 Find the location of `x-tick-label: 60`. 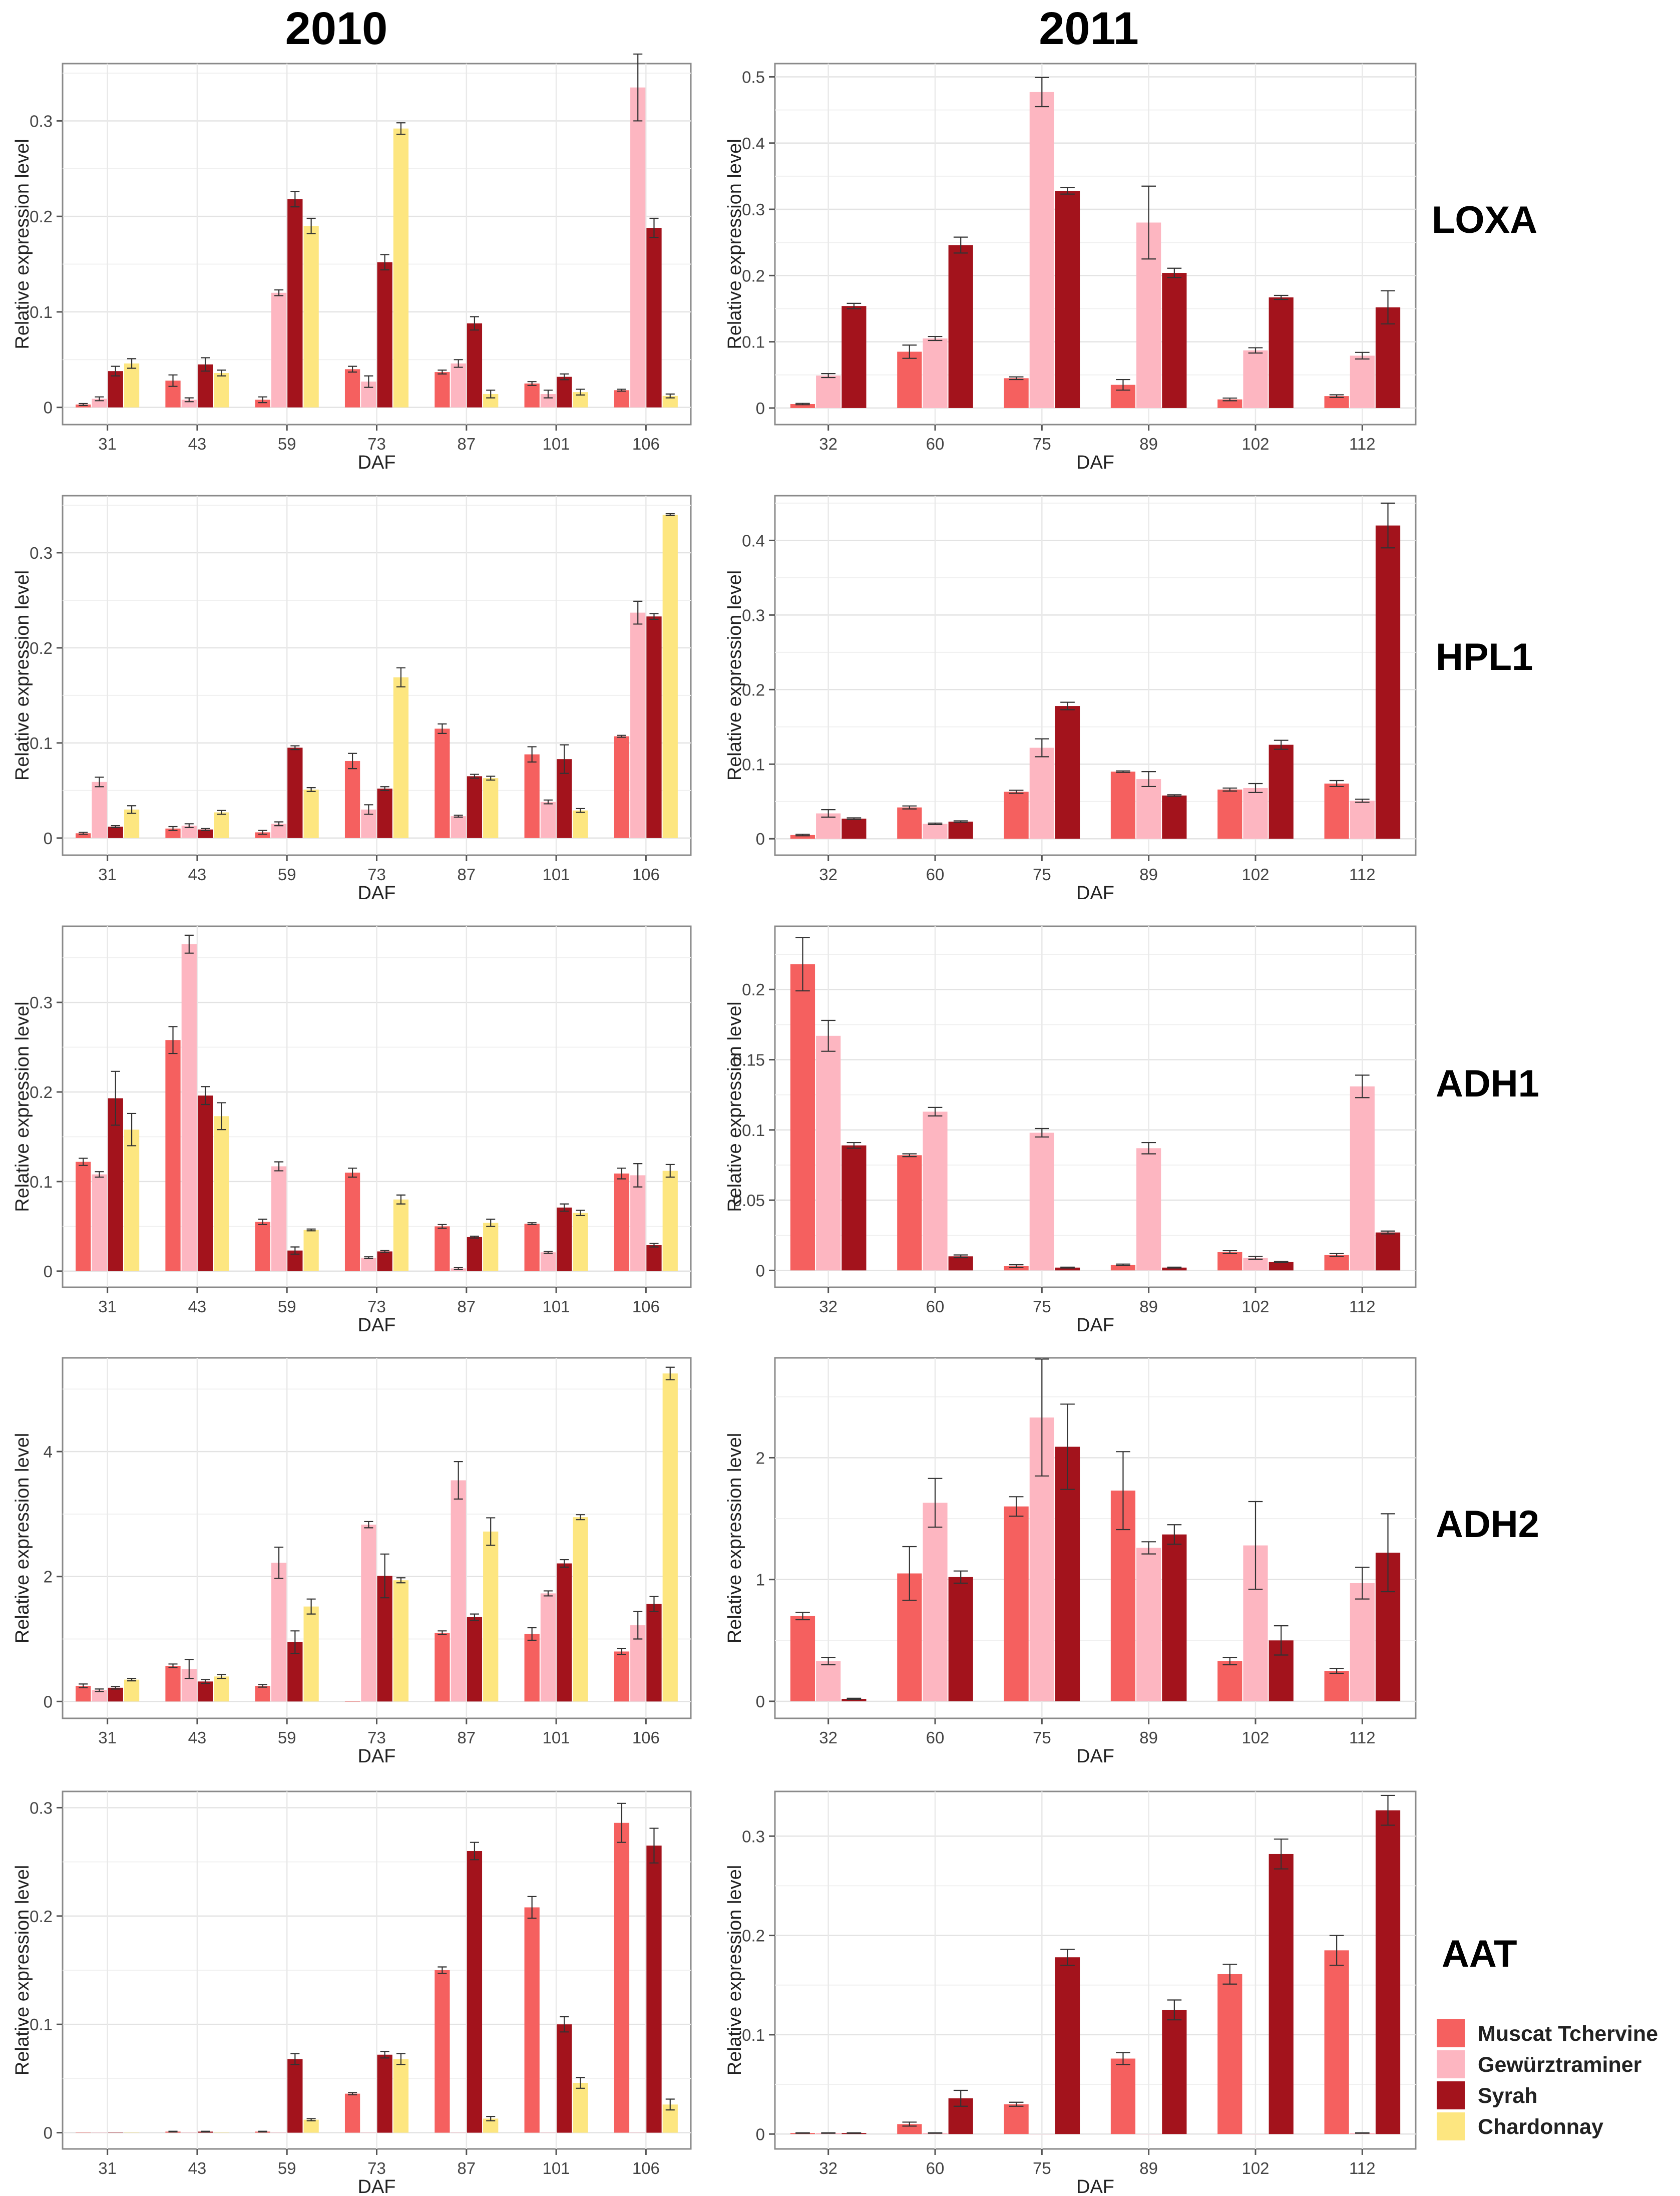

x-tick-label: 60 is located at coordinates (935, 1737).